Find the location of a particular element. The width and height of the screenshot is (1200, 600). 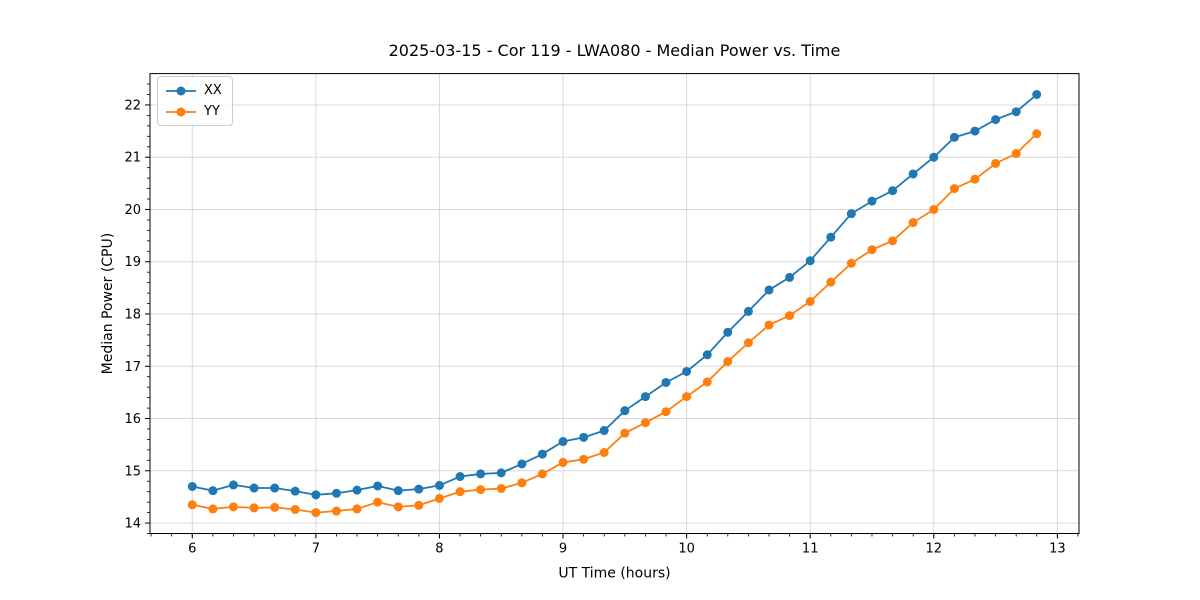

y-tick-label: 22 is located at coordinates (132, 105).